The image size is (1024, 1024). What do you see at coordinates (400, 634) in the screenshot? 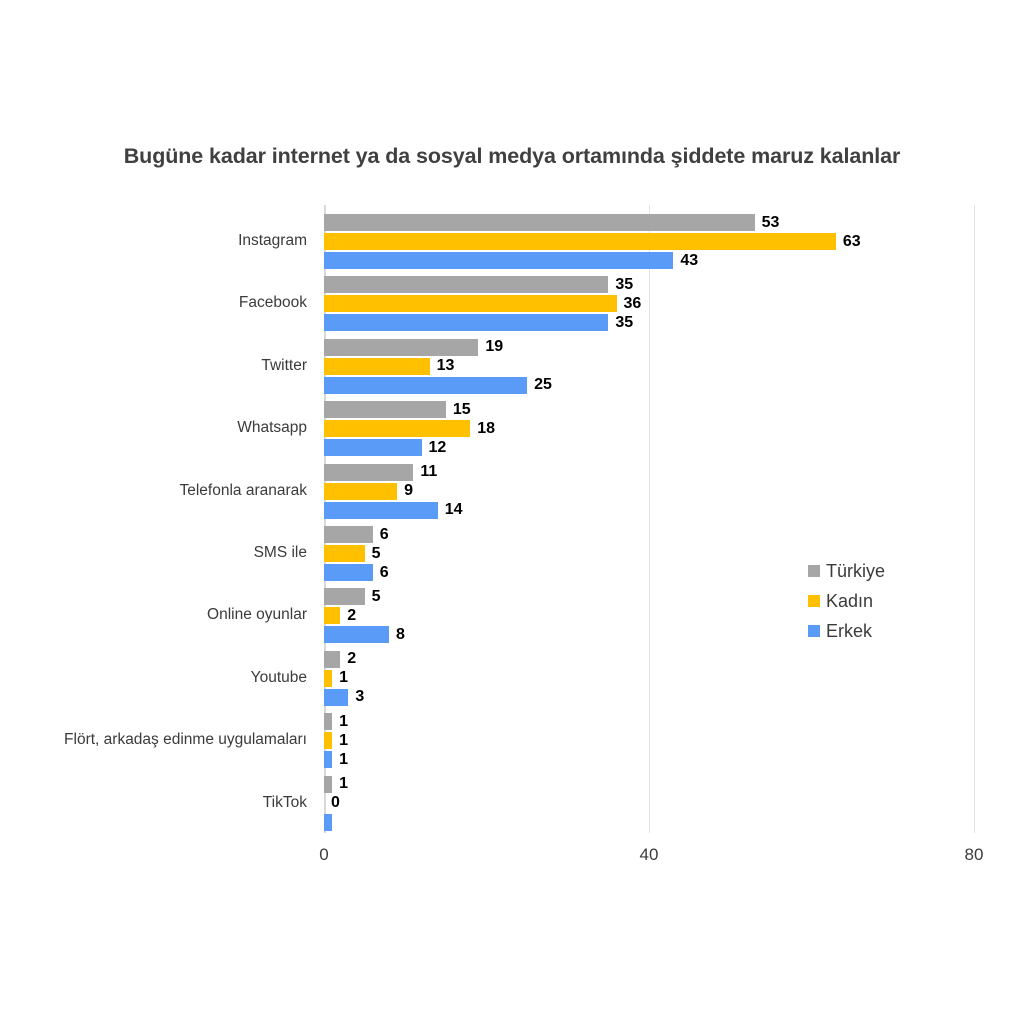
I see `bar-value-label: 8` at bounding box center [400, 634].